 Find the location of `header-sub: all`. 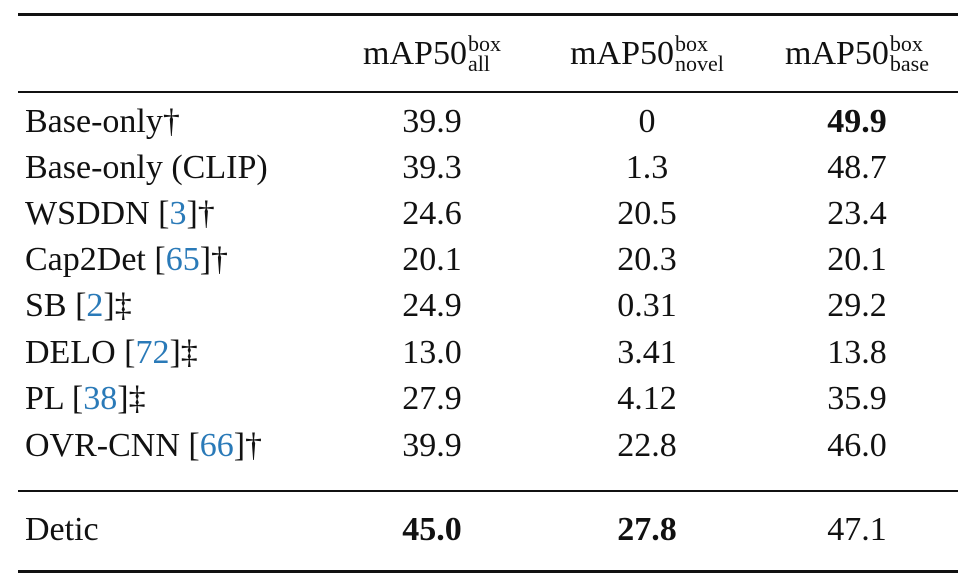

header-sub: all is located at coordinates (478, 64).